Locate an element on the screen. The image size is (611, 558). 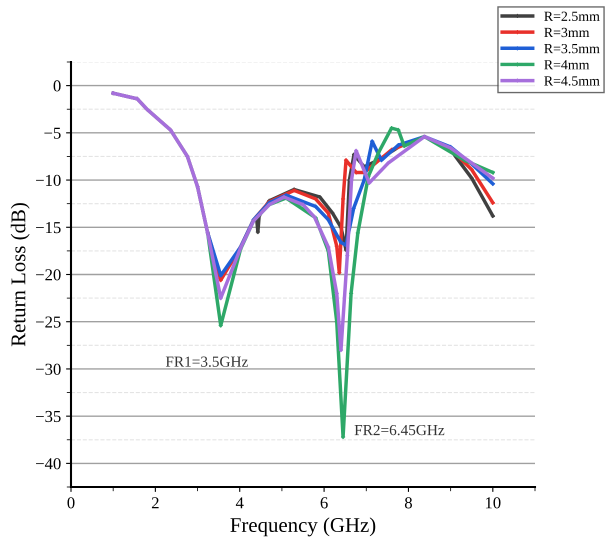
x-tick-label: 4 is located at coordinates (240, 502).